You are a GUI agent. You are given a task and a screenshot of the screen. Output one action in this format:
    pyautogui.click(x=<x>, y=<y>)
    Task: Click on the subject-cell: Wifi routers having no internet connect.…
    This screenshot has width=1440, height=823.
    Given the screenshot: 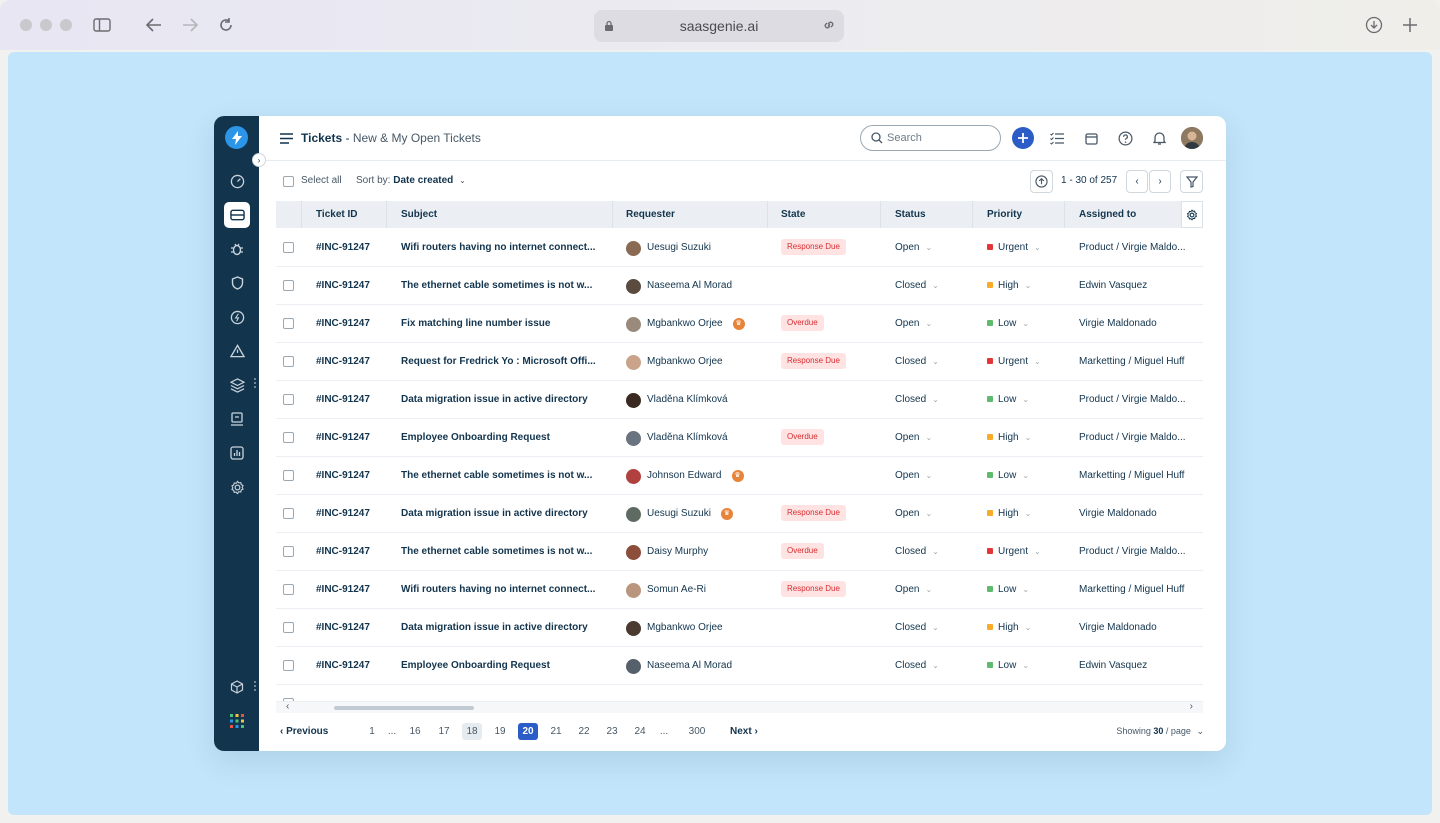 What is the action you would take?
    pyautogui.click(x=498, y=247)
    